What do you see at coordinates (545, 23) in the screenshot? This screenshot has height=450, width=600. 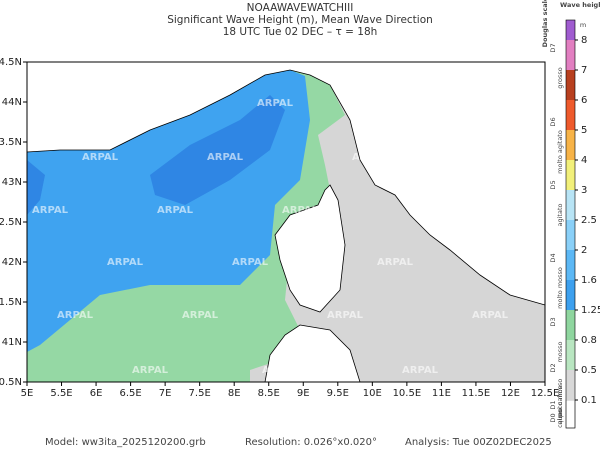 I see `douglas-title: Douglas scale` at bounding box center [545, 23].